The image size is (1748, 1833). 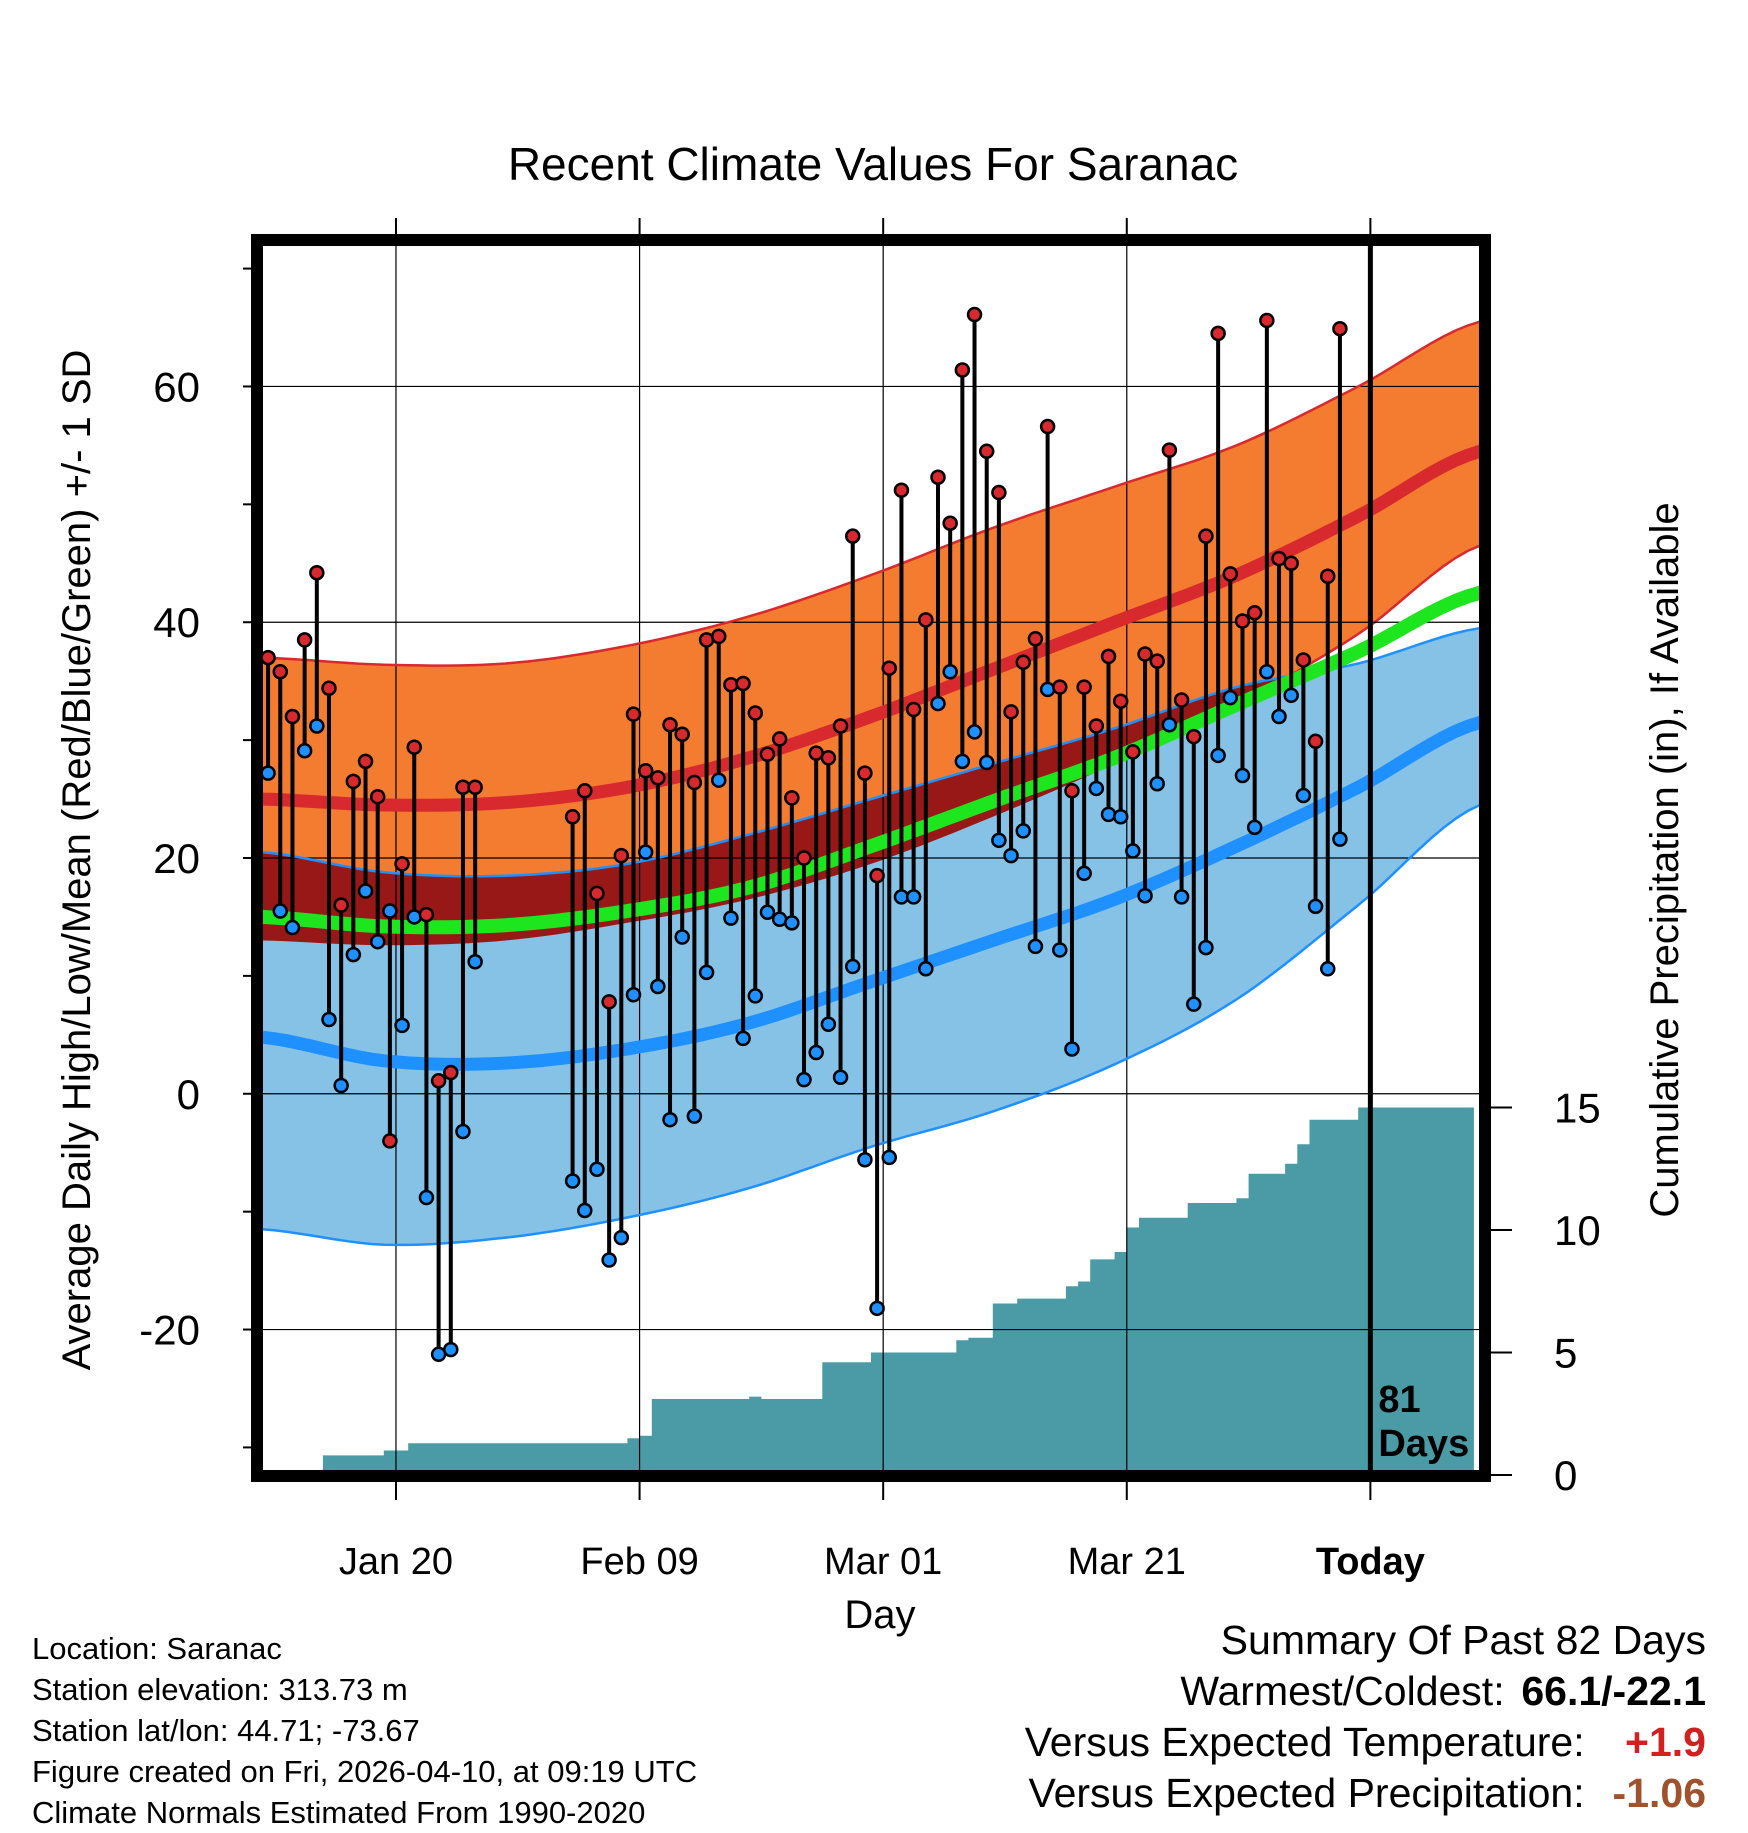 I want to click on y-right-tick-label: 15, so click(x=1577, y=1108).